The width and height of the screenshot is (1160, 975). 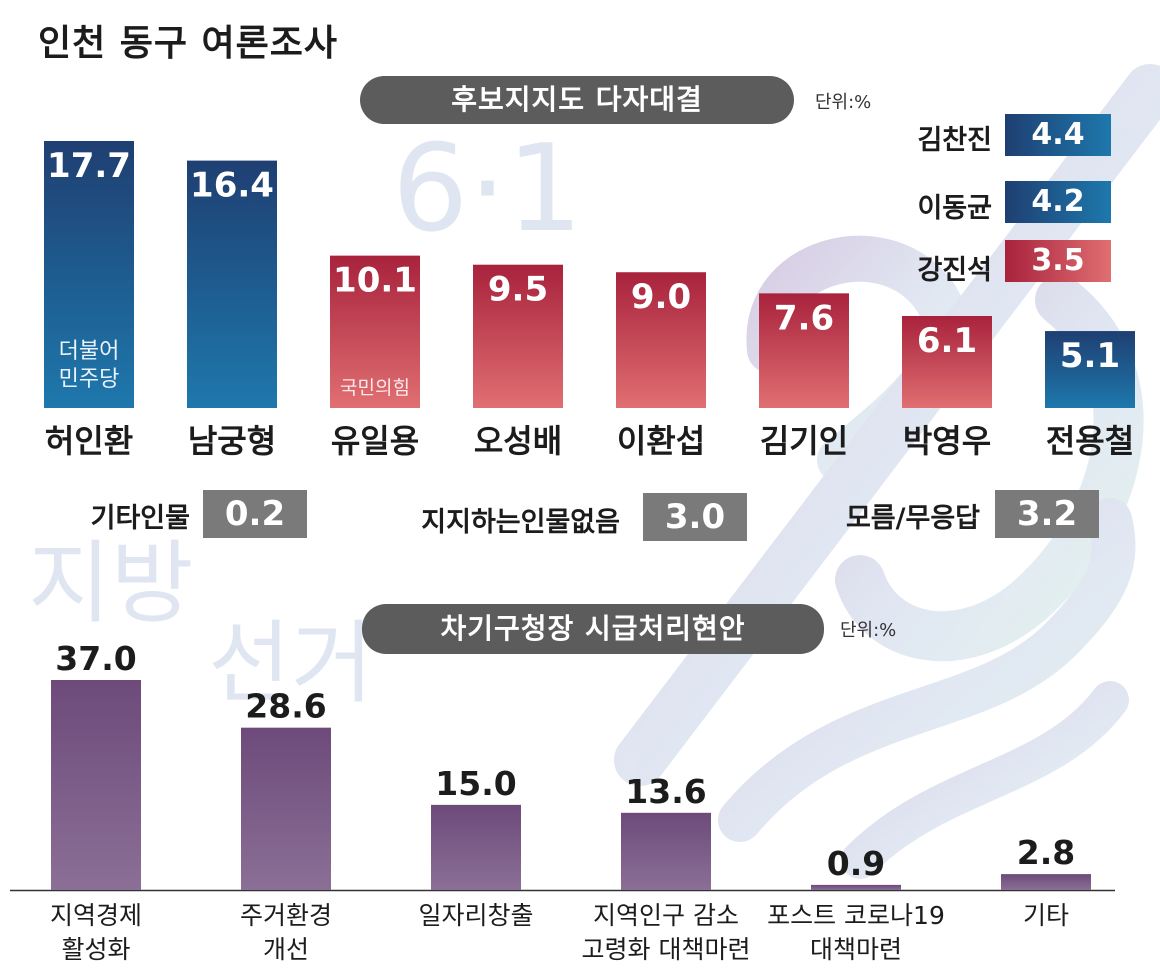 What do you see at coordinates (665, 791) in the screenshot?
I see `issue-value-label: 13.6` at bounding box center [665, 791].